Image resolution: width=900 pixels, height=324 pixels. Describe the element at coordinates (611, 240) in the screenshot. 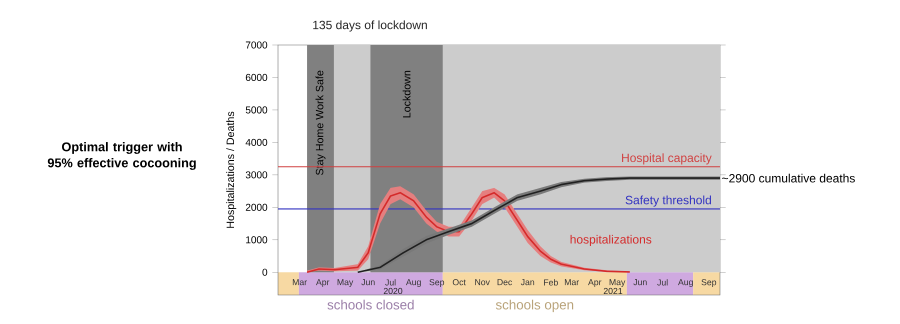

I see `series-label: hospitalizations` at that location.